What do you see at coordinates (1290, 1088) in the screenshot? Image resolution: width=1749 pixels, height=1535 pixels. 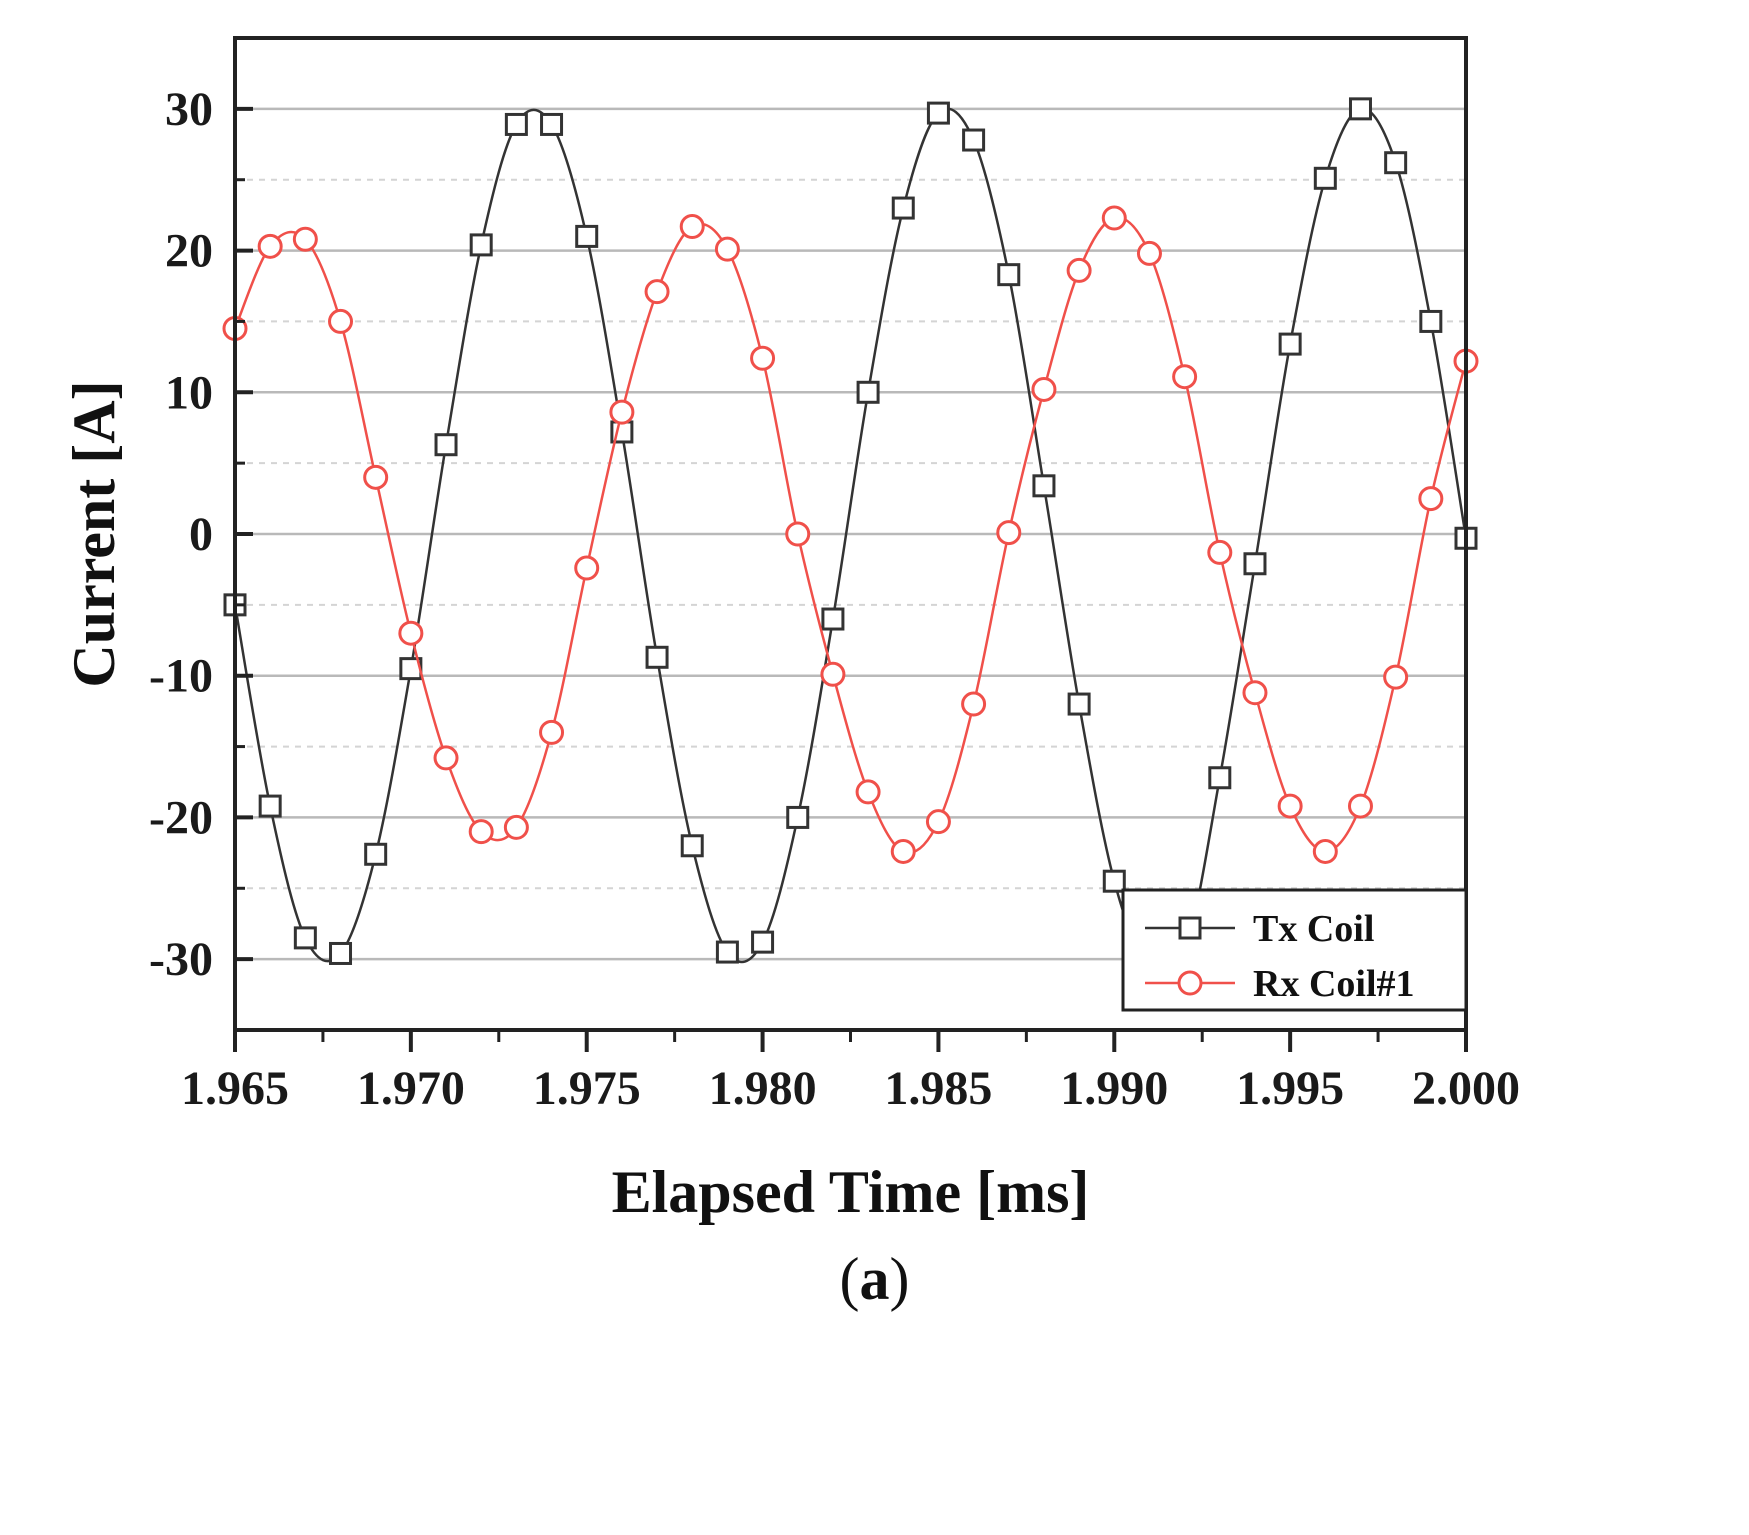 I see `x-tick-label: 1.995` at bounding box center [1290, 1088].